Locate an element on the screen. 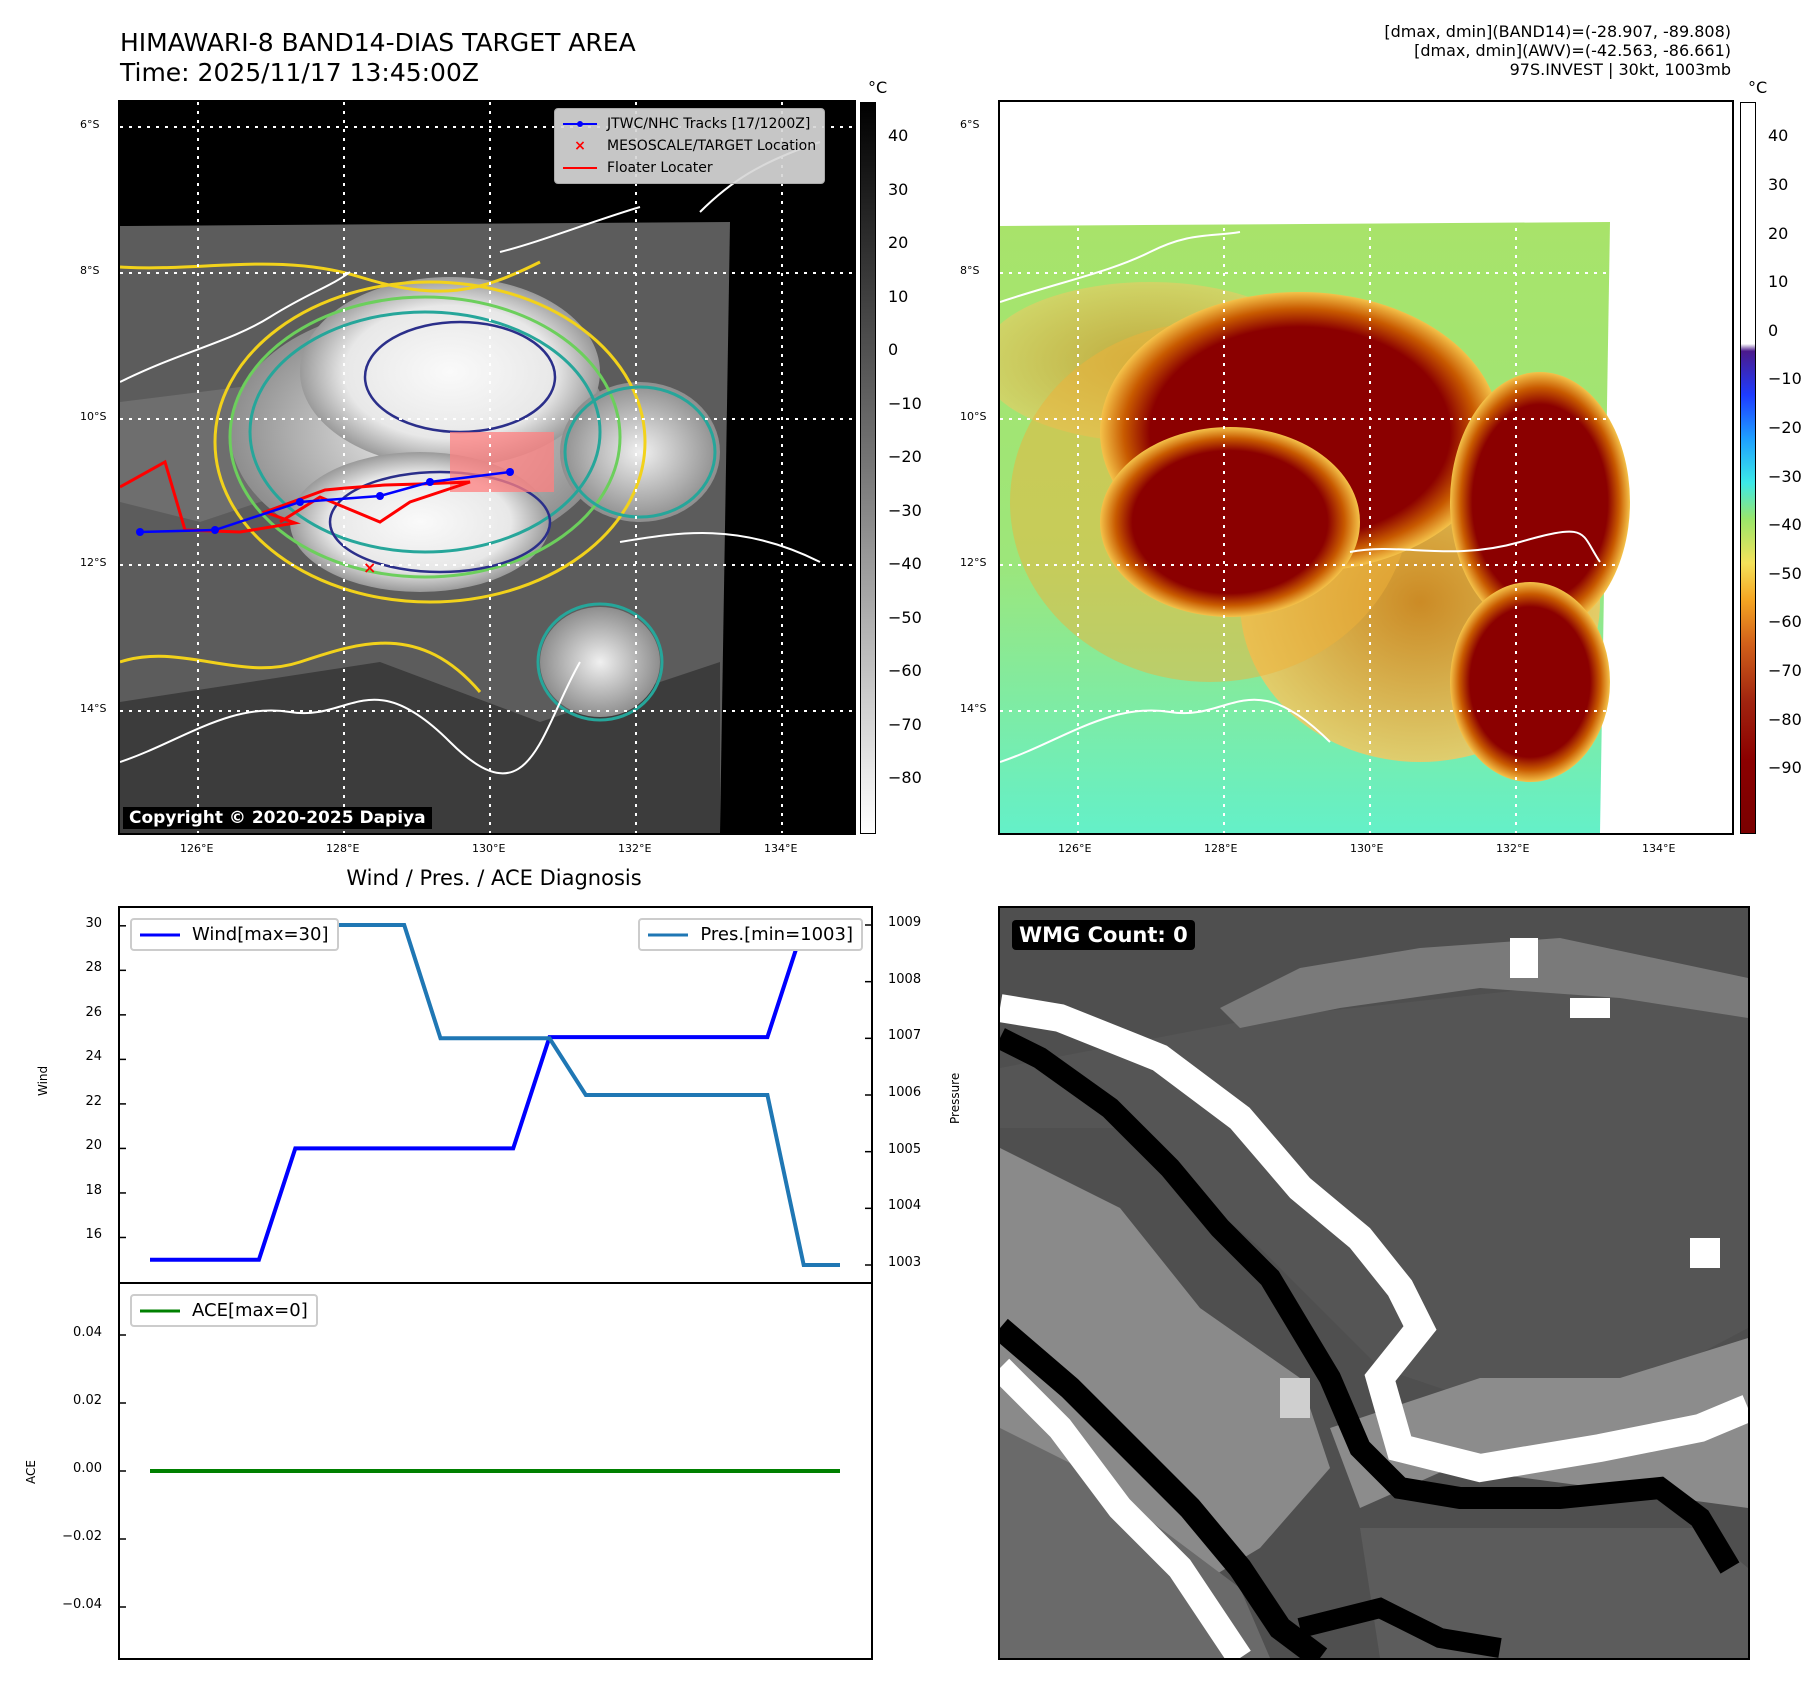 The height and width of the screenshot is (1690, 1813). ace-ytick-label: −0.02 is located at coordinates (82, 1536).